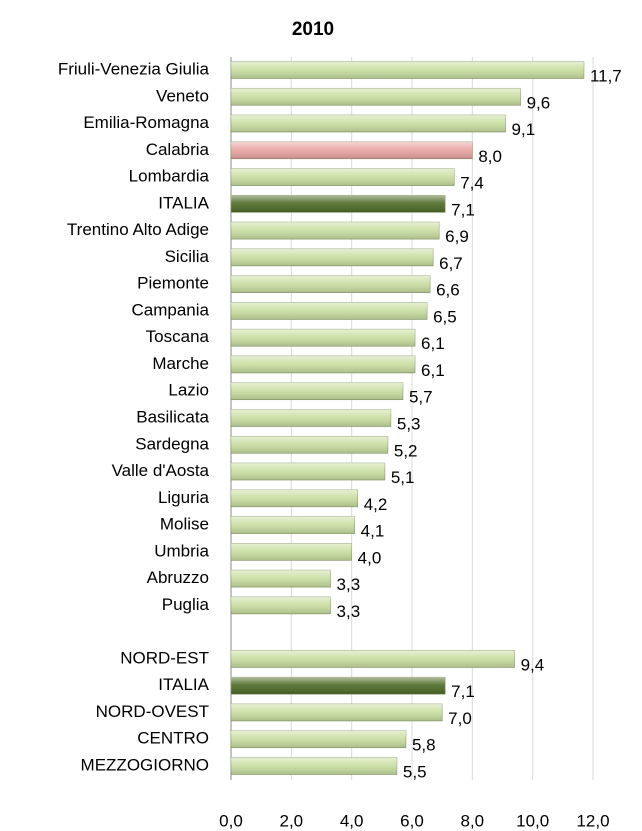 The image size is (642, 831). I want to click on y-tick-label: Basilicata, so click(172, 416).